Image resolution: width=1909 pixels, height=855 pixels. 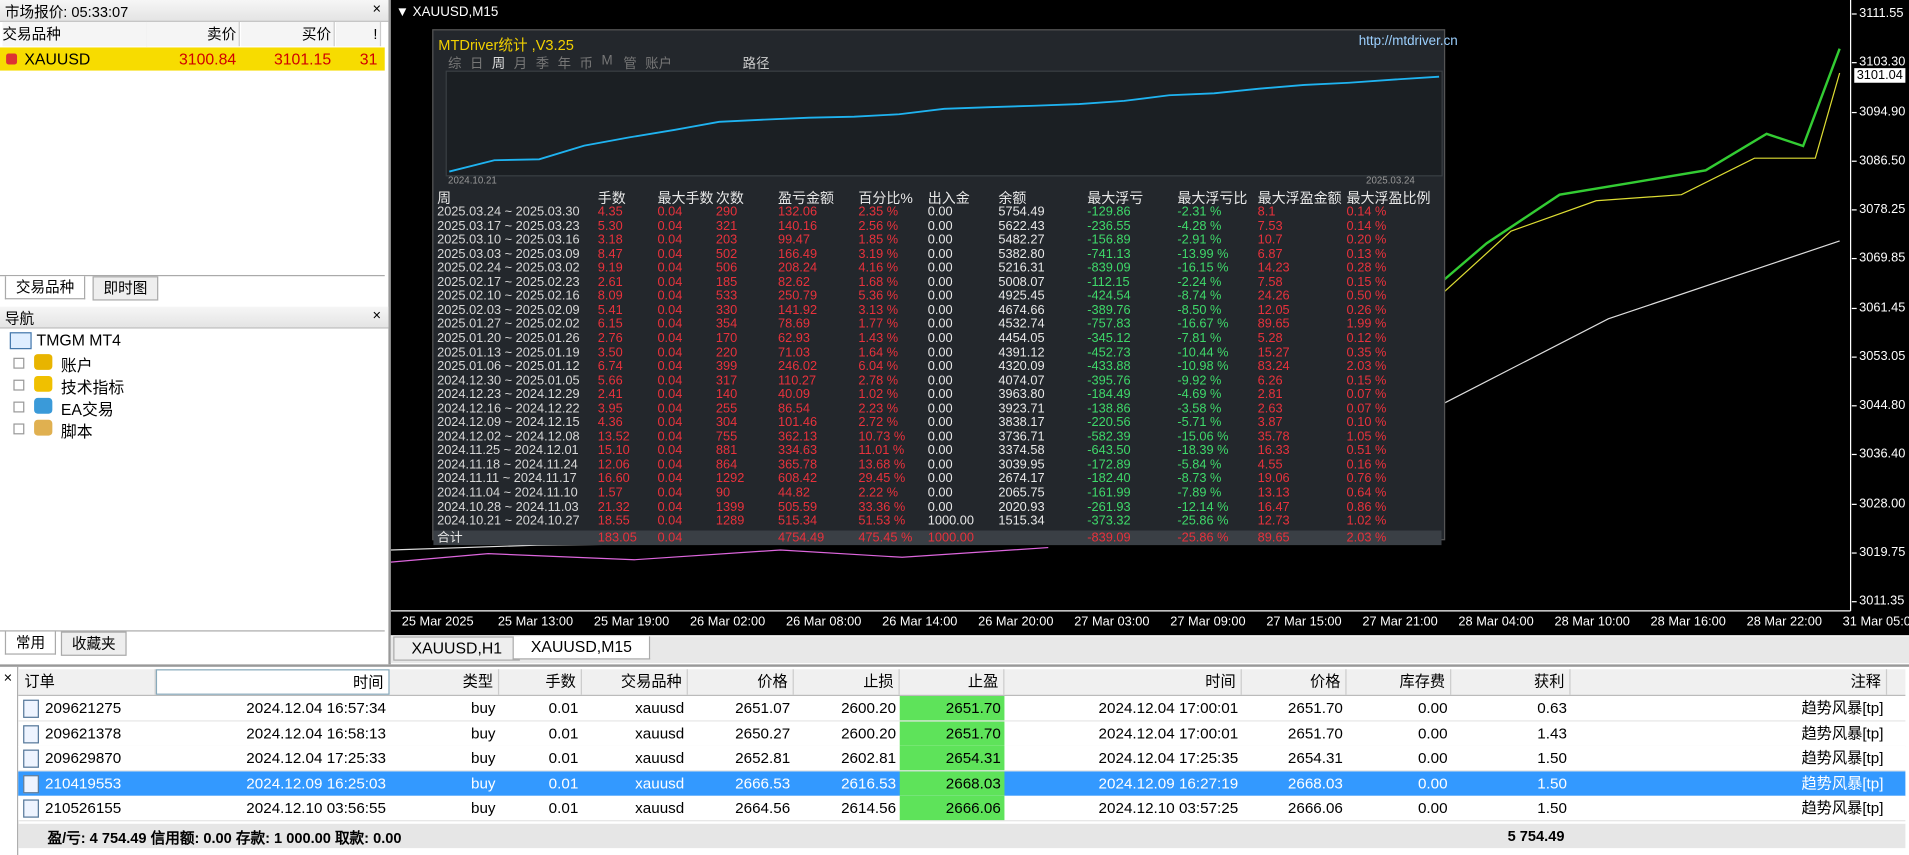 What do you see at coordinates (564, 64) in the screenshot?
I see `period-tab: 年` at bounding box center [564, 64].